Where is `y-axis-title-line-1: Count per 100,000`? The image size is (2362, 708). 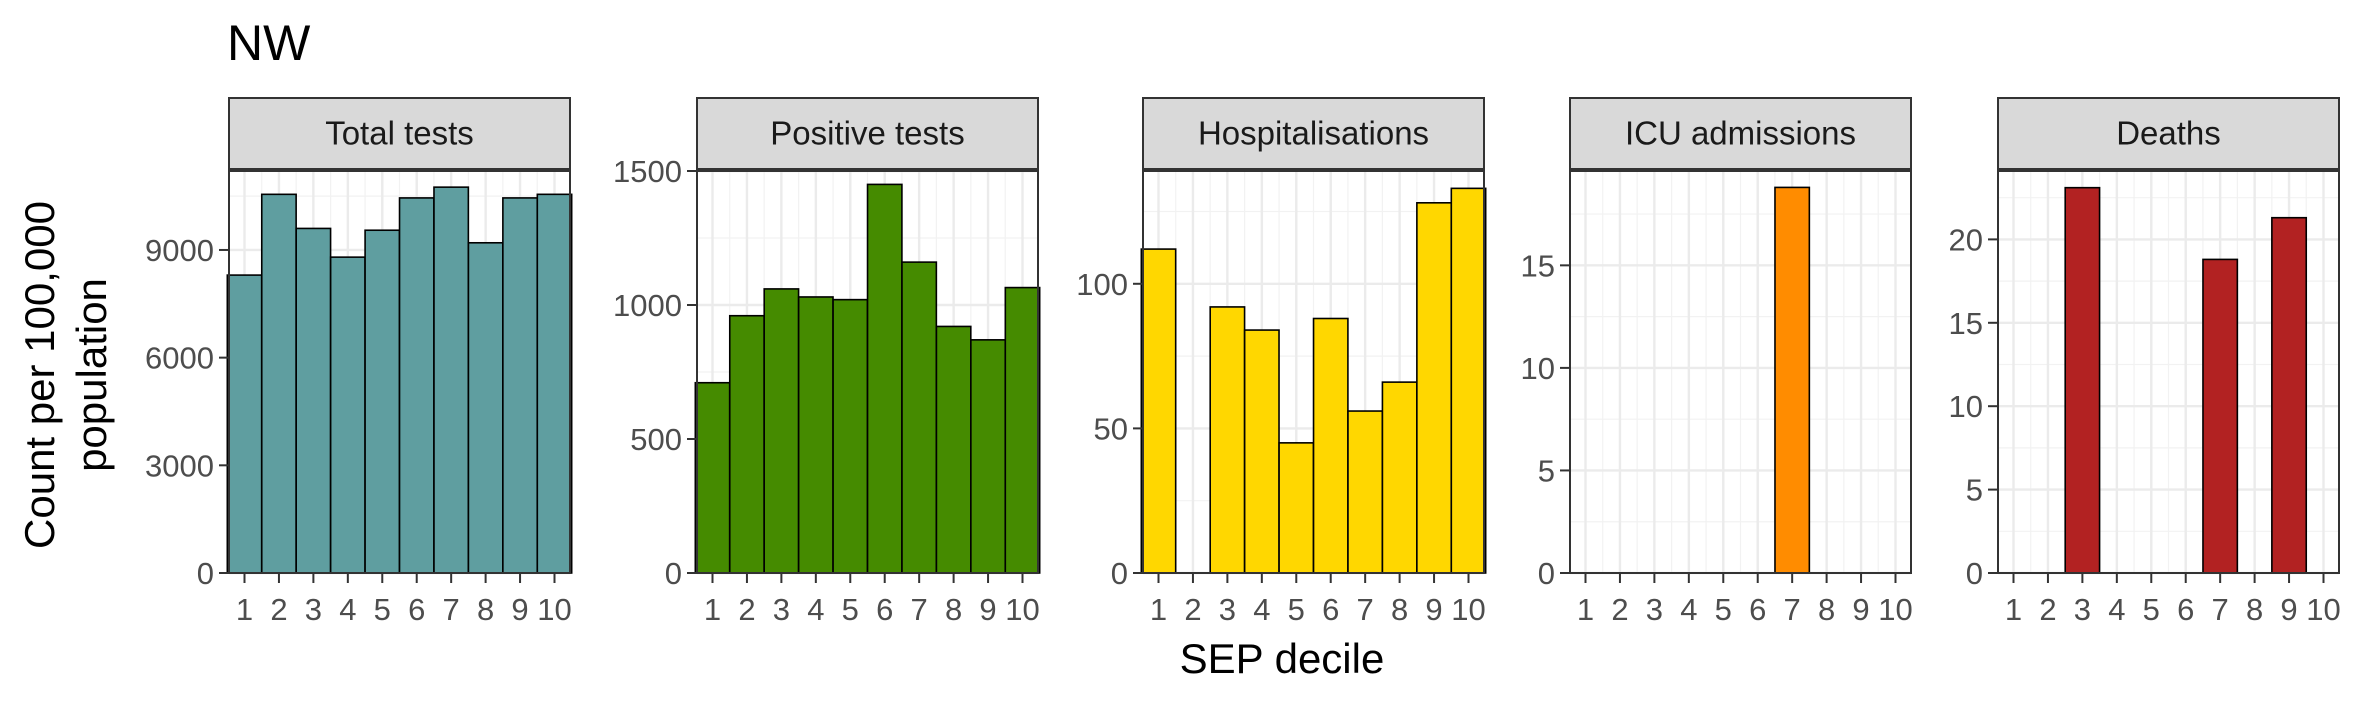
y-axis-title-line-1: Count per 100,000 is located at coordinates (39, 375).